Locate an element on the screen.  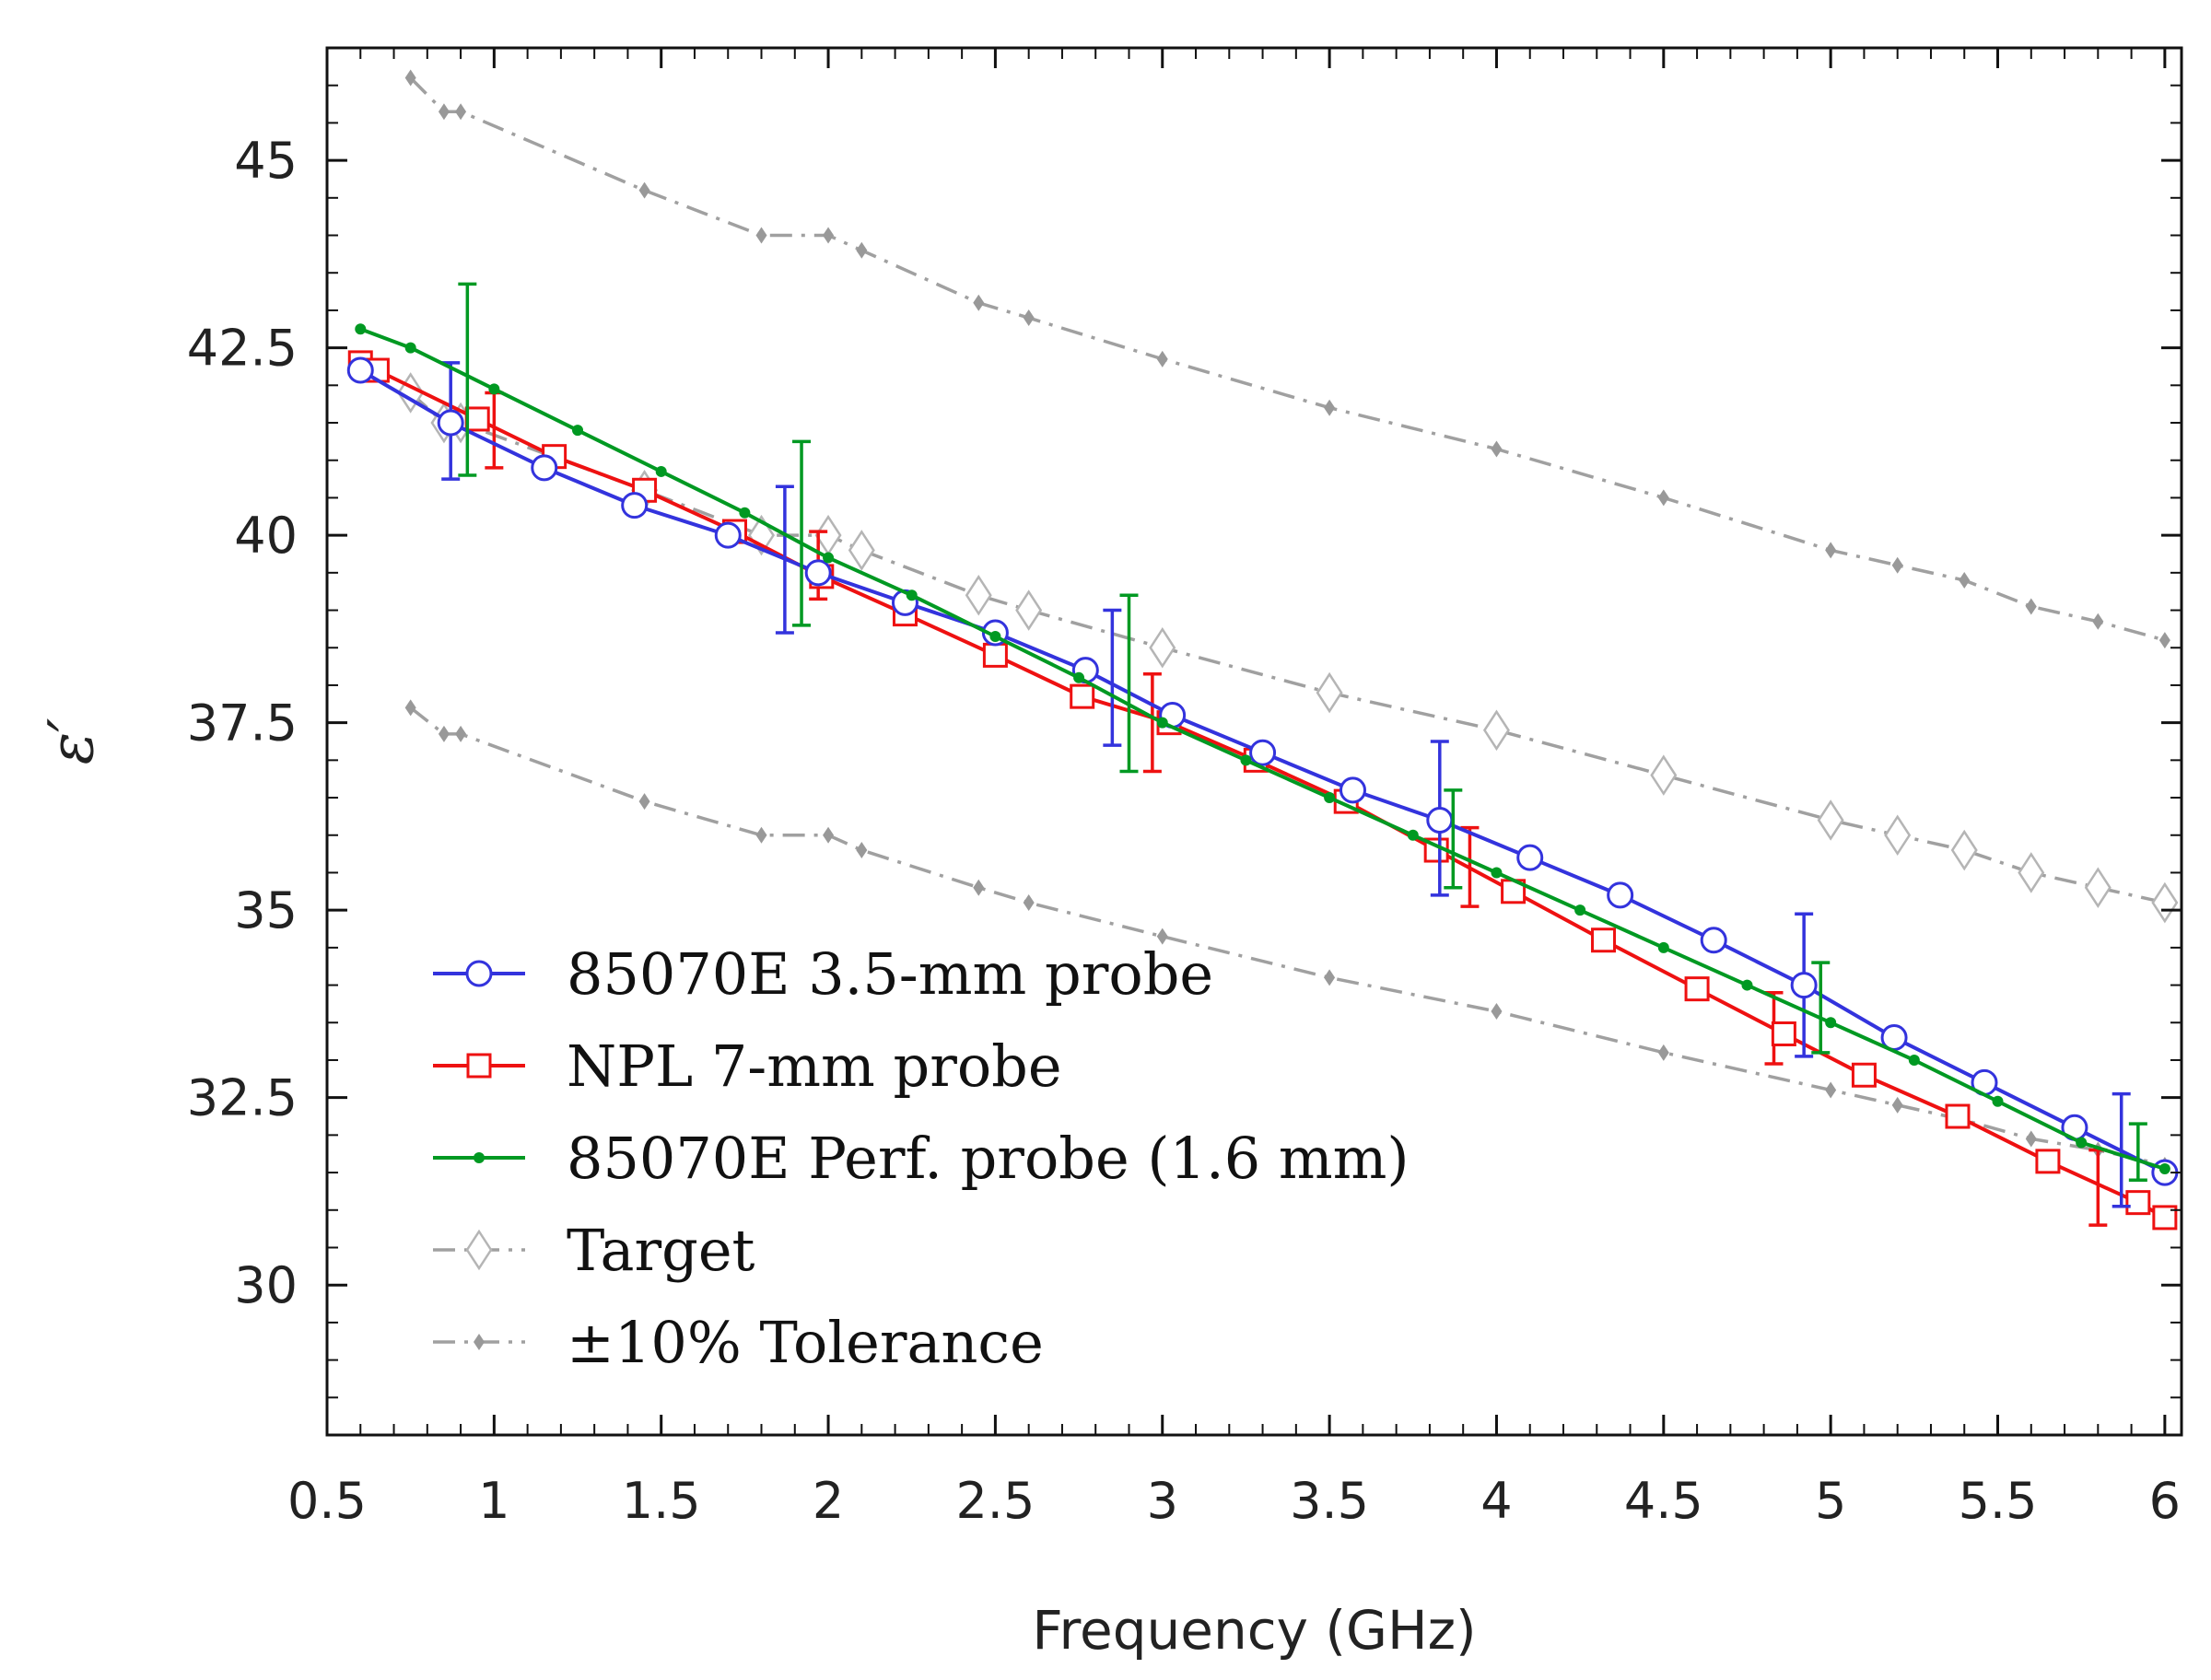
y-tick-label: 32.5 is located at coordinates (242, 1098).